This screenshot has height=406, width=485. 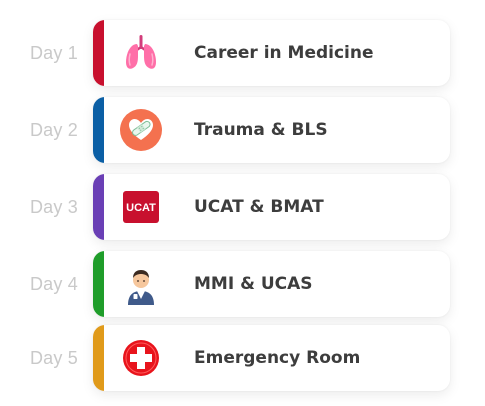 What do you see at coordinates (259, 207) in the screenshot?
I see `session-title: UCAT & BMAT` at bounding box center [259, 207].